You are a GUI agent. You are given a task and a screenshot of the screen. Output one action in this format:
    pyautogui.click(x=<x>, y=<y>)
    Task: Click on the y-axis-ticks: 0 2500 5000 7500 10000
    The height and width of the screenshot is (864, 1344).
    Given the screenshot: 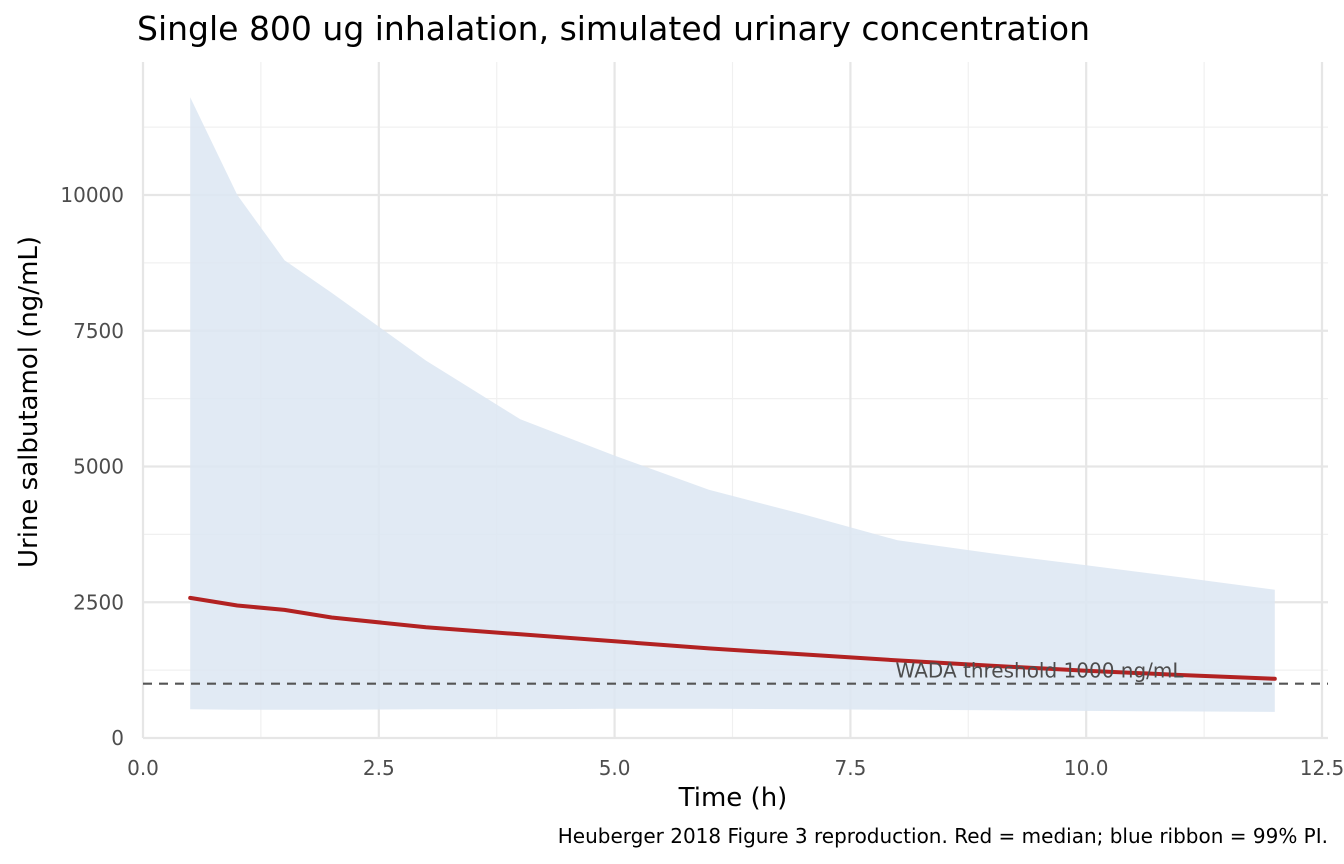 What is the action you would take?
    pyautogui.click(x=92, y=466)
    